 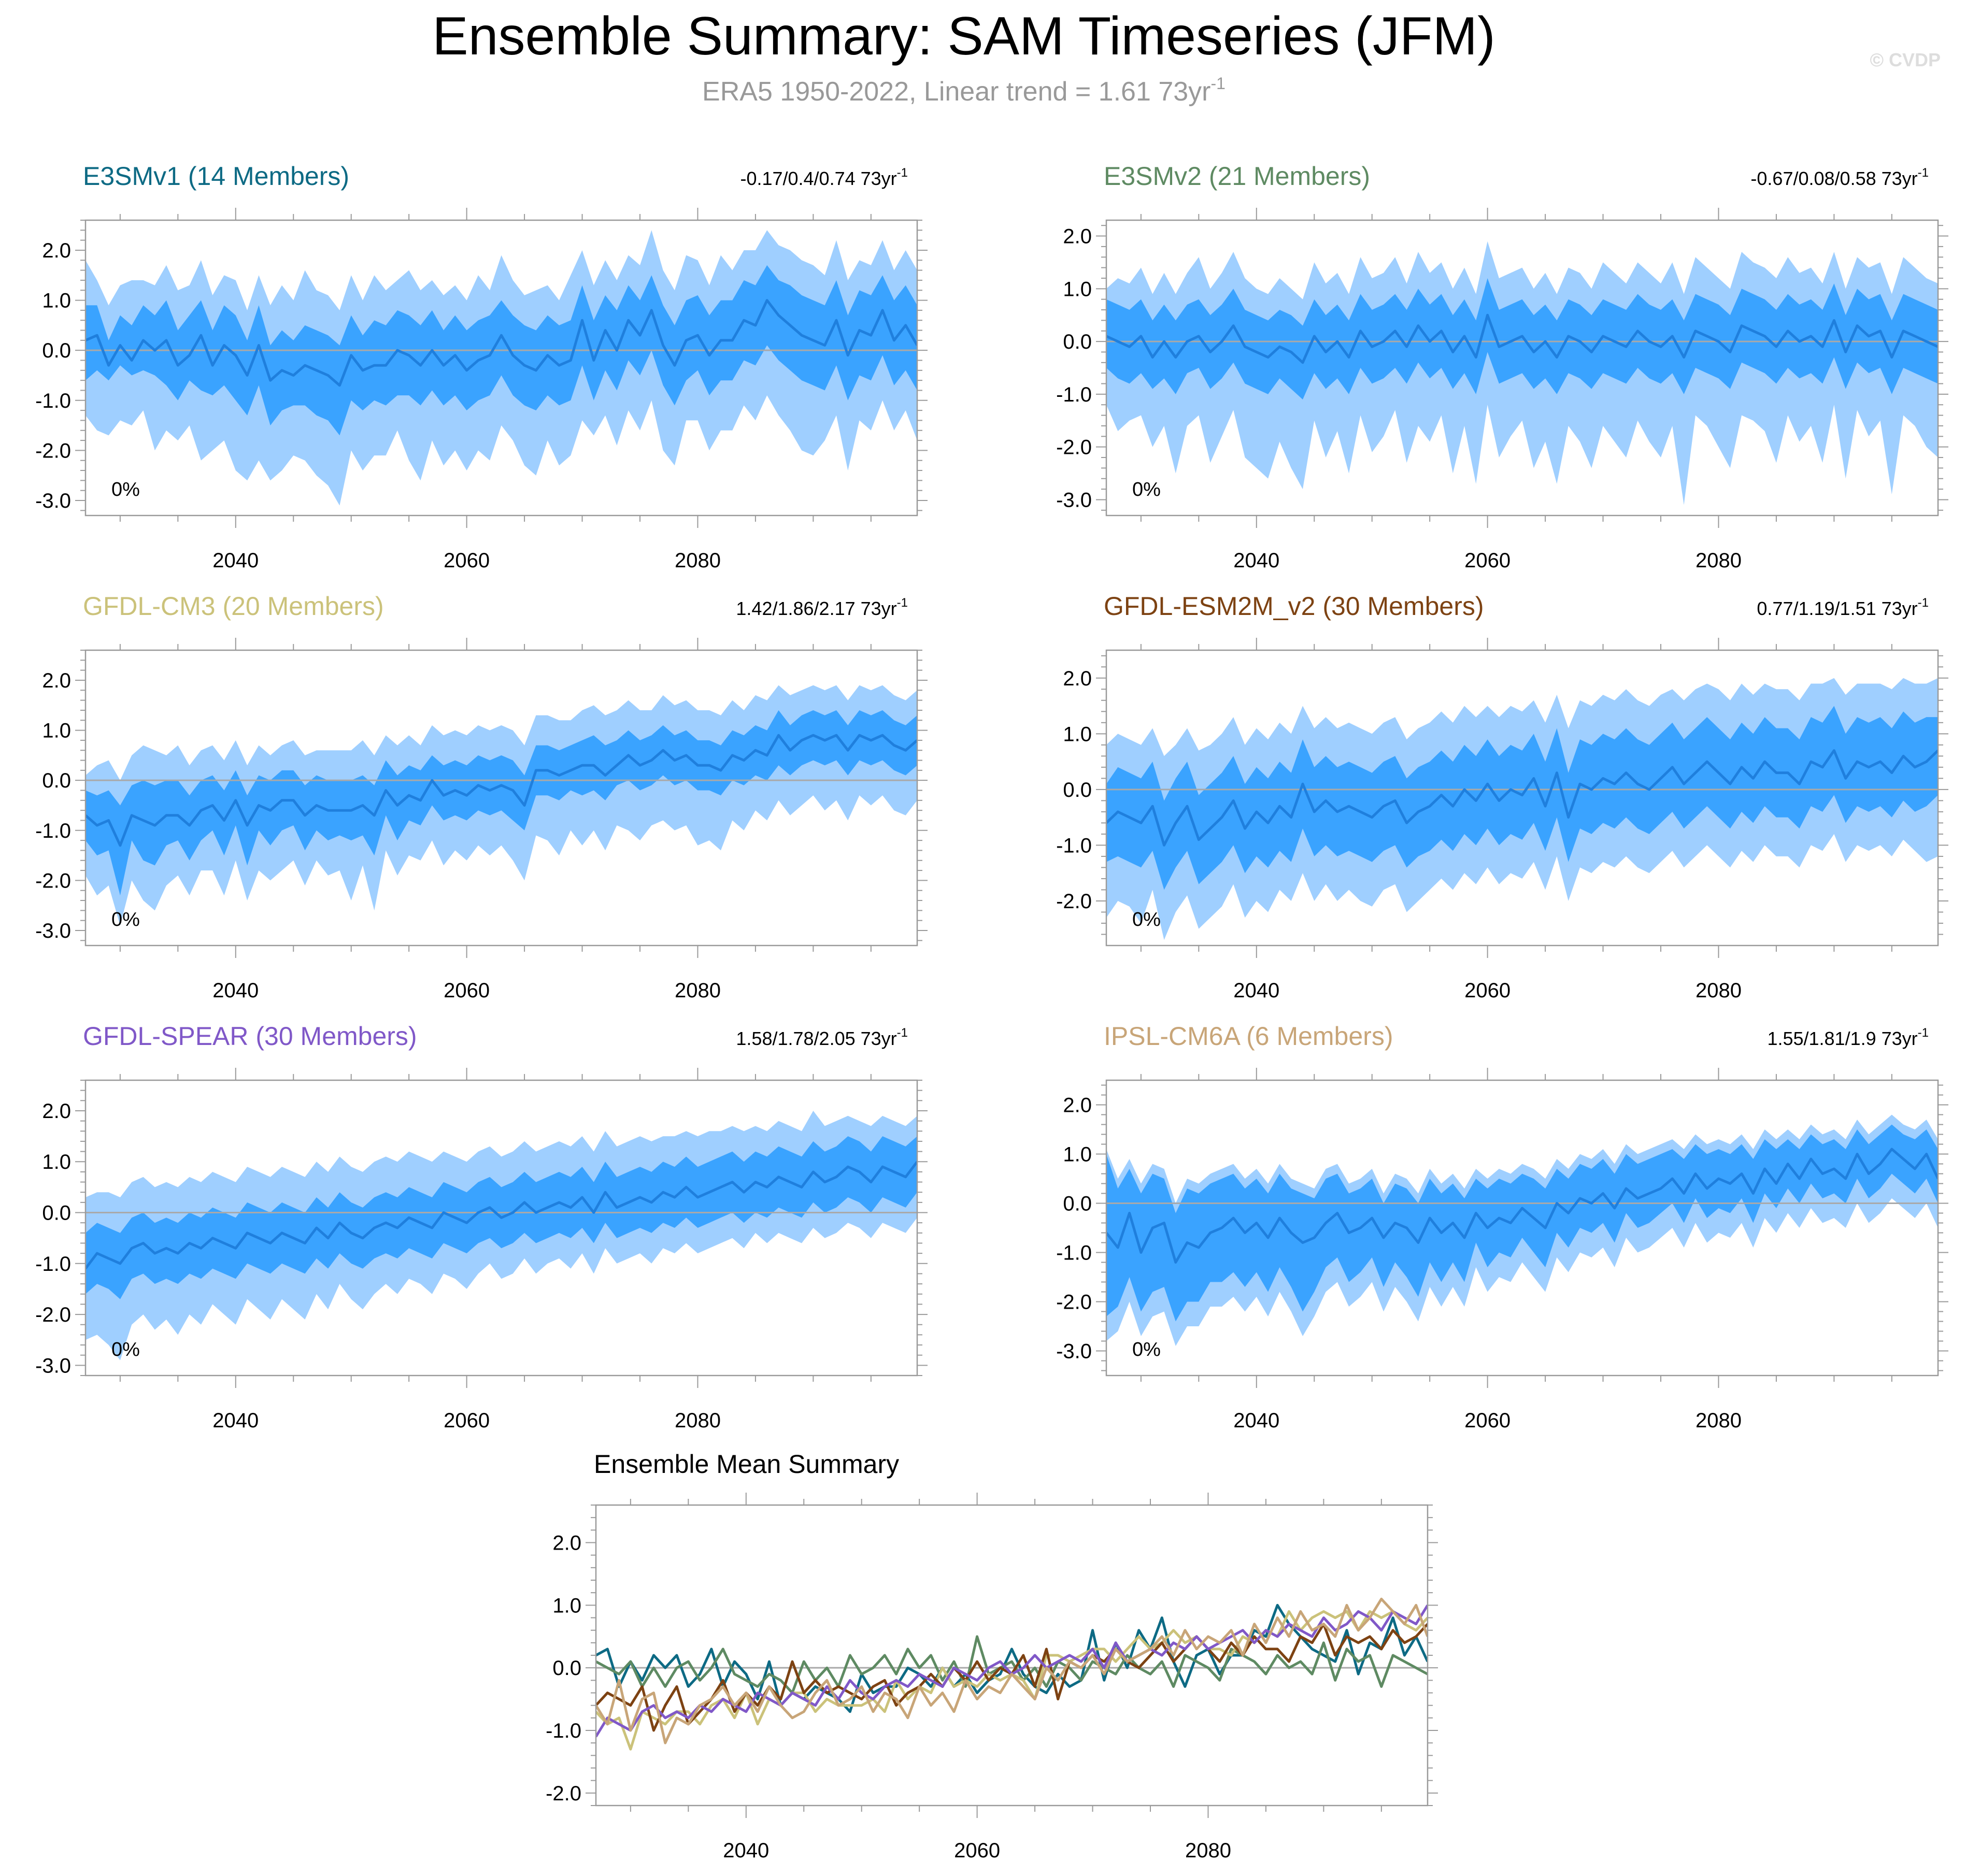 What do you see at coordinates (1218, 83) in the screenshot?
I see `subtitle-superscript: -1` at bounding box center [1218, 83].